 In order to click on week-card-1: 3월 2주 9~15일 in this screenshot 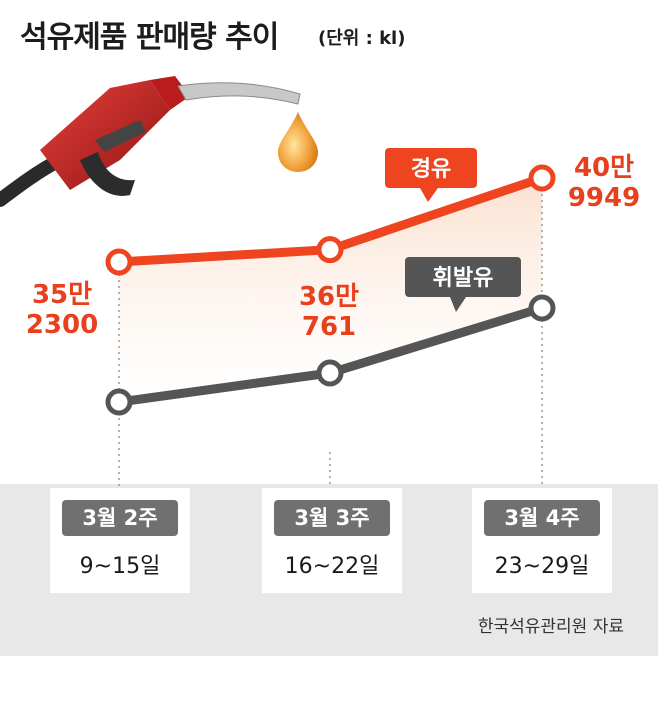, I will do `click(120, 540)`.